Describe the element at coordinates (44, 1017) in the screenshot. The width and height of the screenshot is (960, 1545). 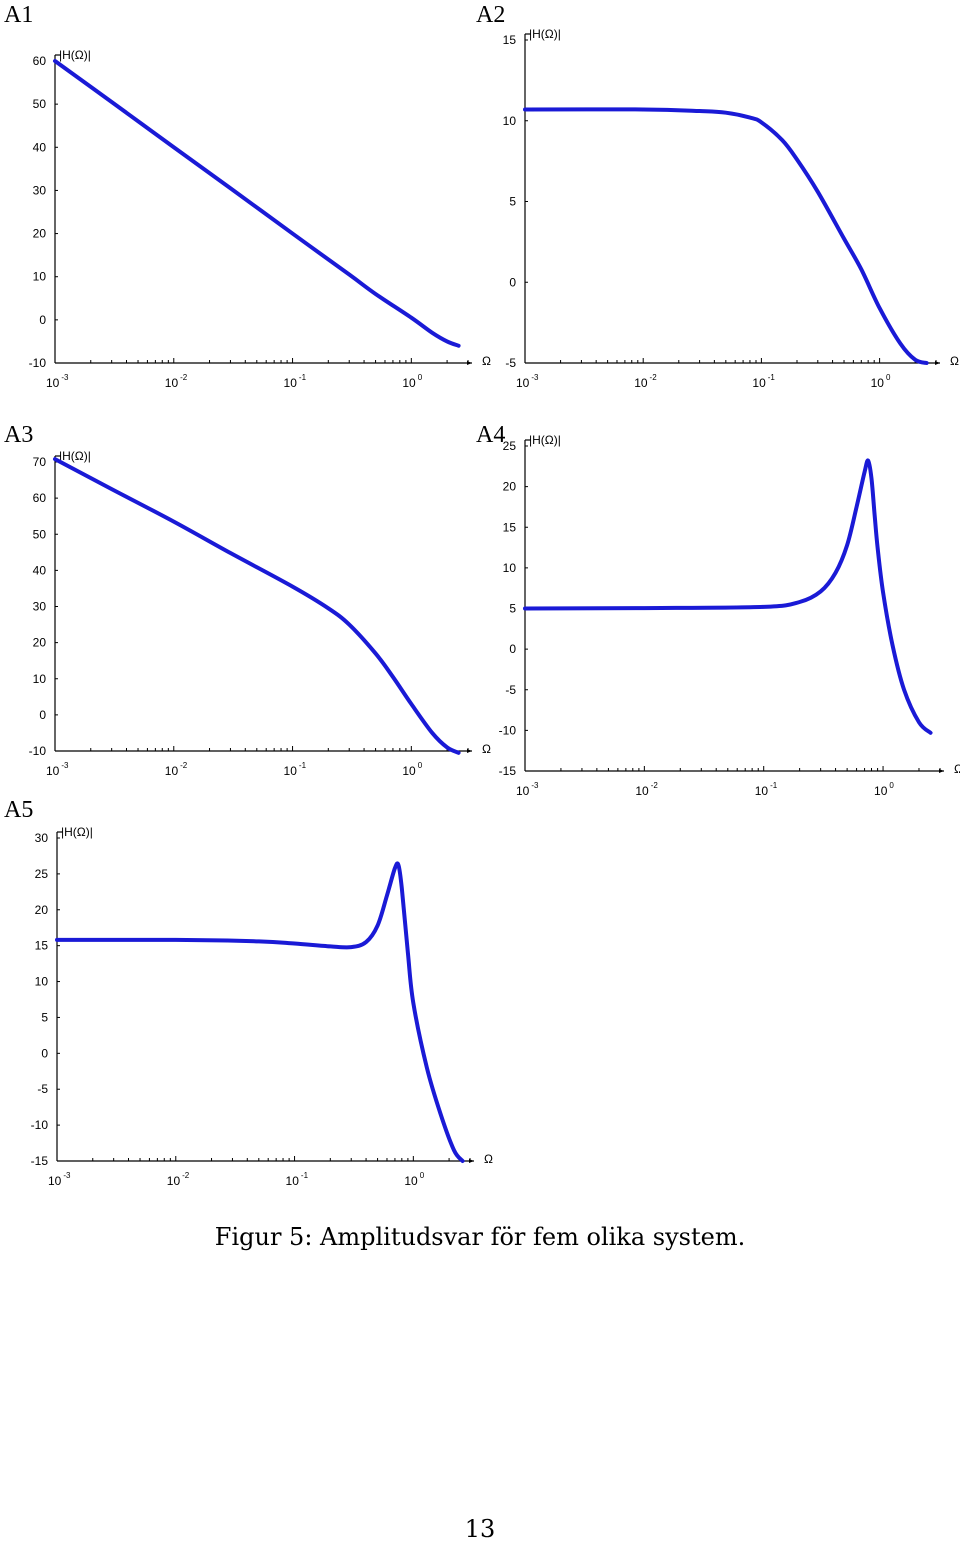
I see `a5-y-tick-label: 5` at that location.